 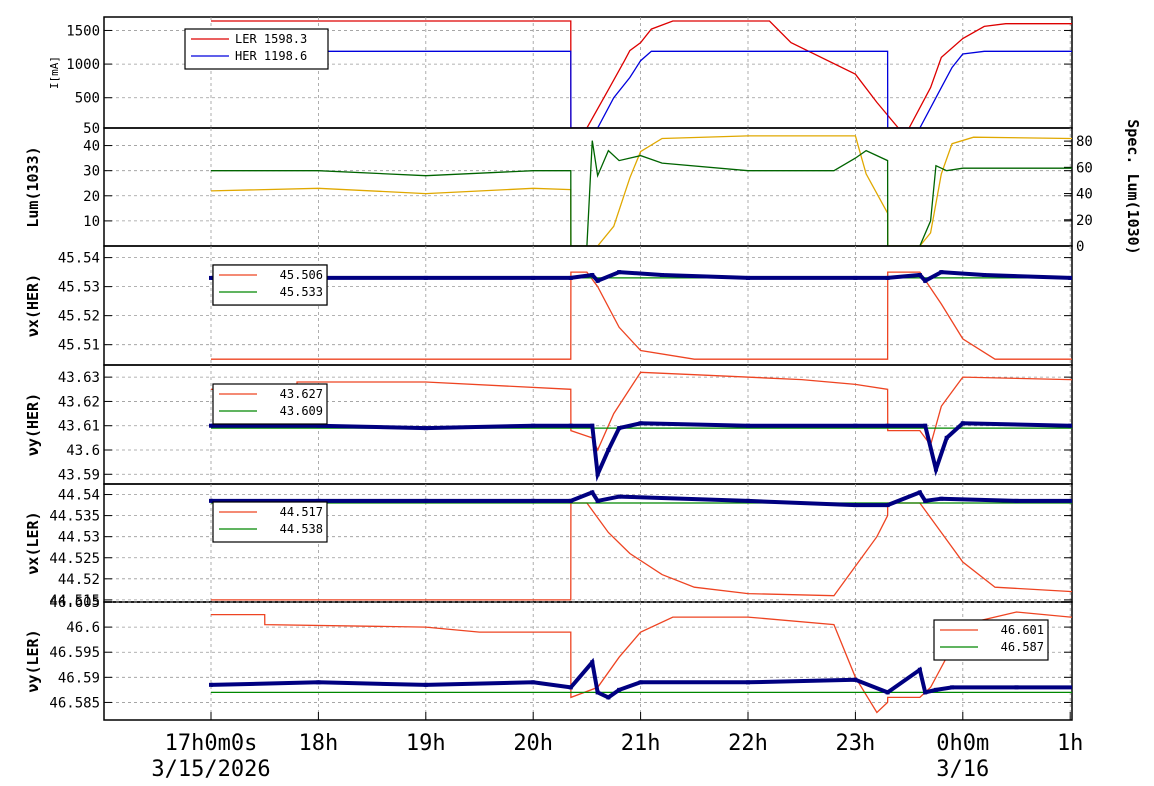 What do you see at coordinates (211, 743) in the screenshot?
I see `x-tick-label: 17h0m0s` at bounding box center [211, 743].